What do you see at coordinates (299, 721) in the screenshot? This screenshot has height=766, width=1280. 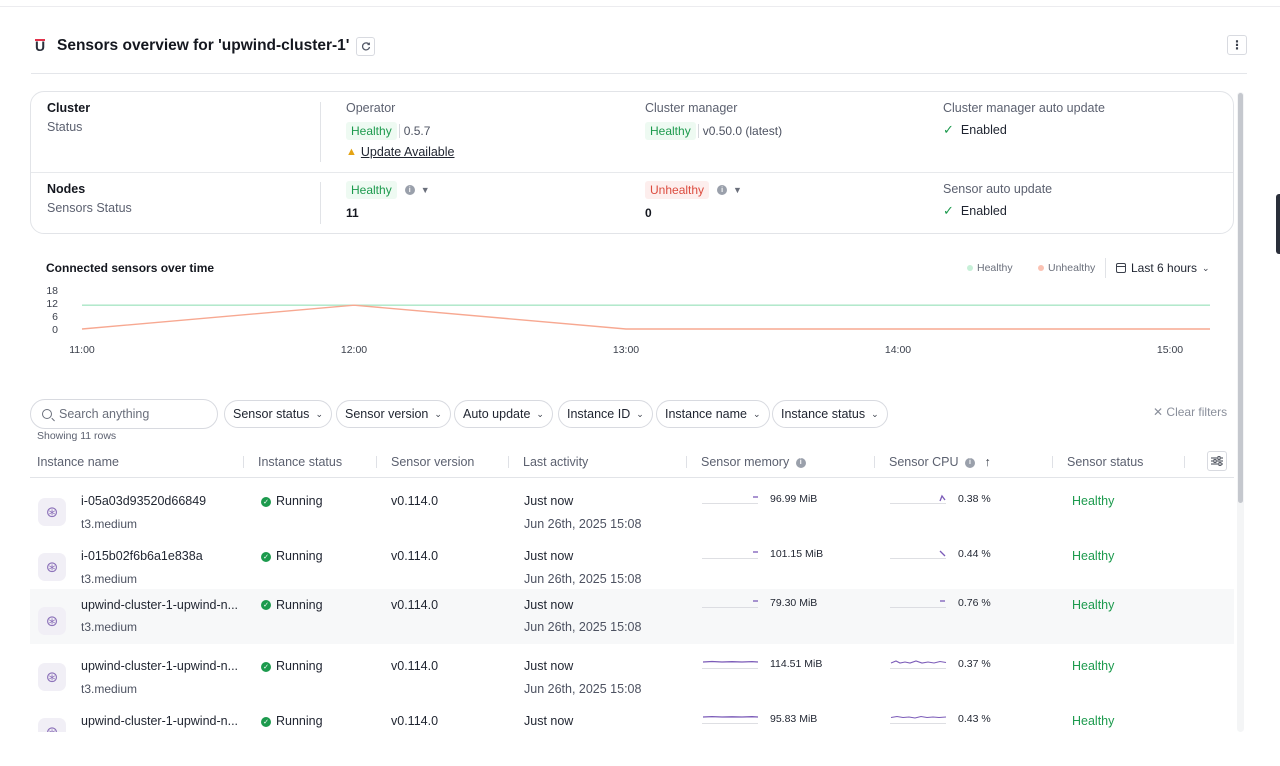 I see `instance-status: Running` at bounding box center [299, 721].